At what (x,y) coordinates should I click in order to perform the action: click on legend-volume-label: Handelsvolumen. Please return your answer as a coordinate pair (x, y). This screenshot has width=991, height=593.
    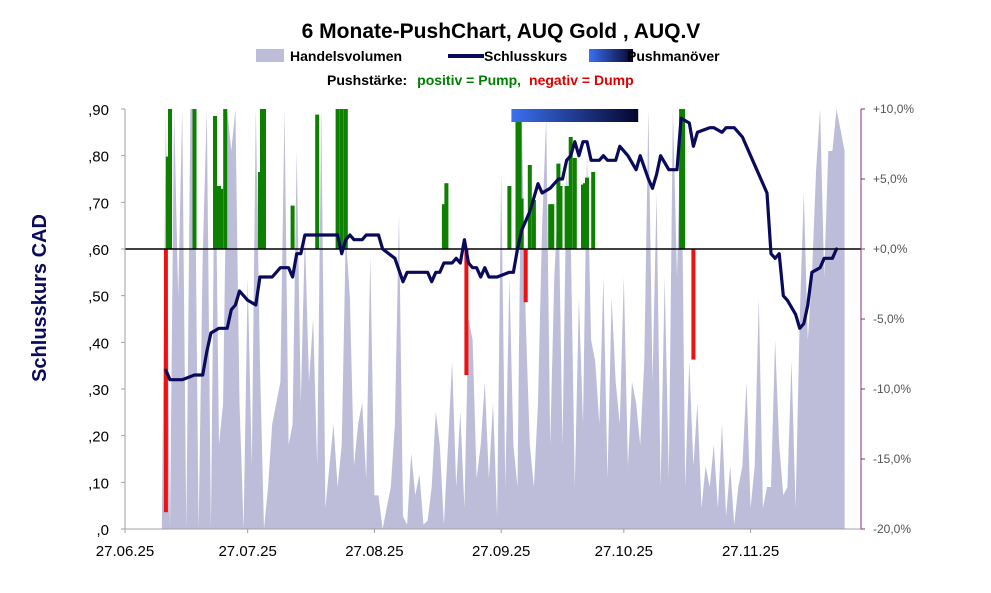
    Looking at the image, I should click on (346, 56).